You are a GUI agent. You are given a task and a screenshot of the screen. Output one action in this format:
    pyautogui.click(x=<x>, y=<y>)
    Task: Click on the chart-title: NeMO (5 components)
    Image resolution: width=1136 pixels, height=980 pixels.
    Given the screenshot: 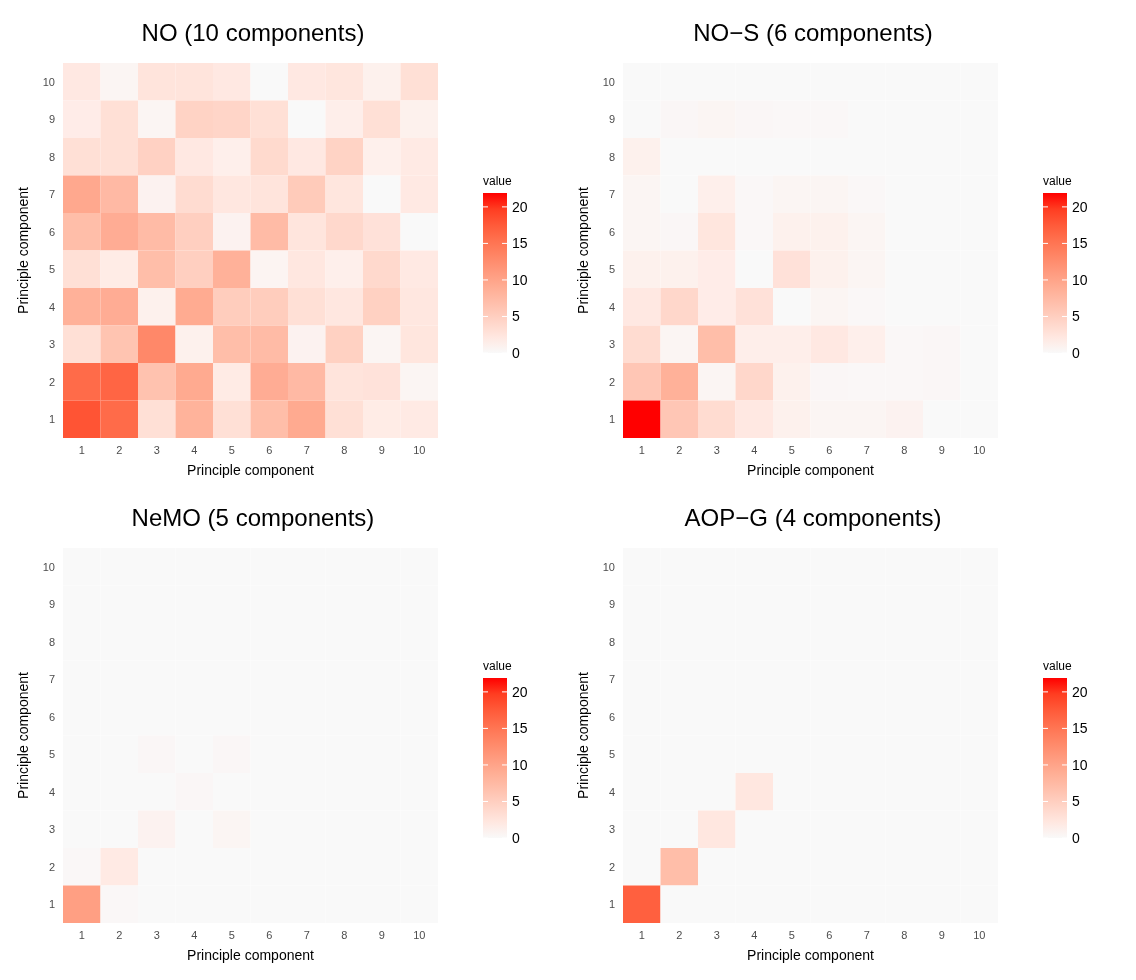 What is the action you would take?
    pyautogui.click(x=253, y=518)
    